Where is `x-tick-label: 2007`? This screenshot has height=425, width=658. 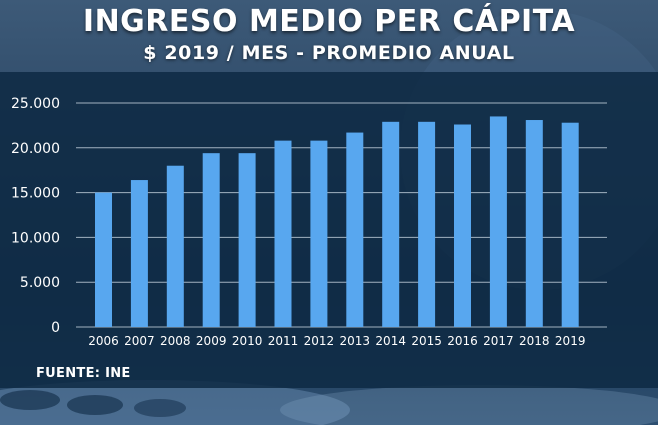 x-tick-label: 2007 is located at coordinates (139, 341).